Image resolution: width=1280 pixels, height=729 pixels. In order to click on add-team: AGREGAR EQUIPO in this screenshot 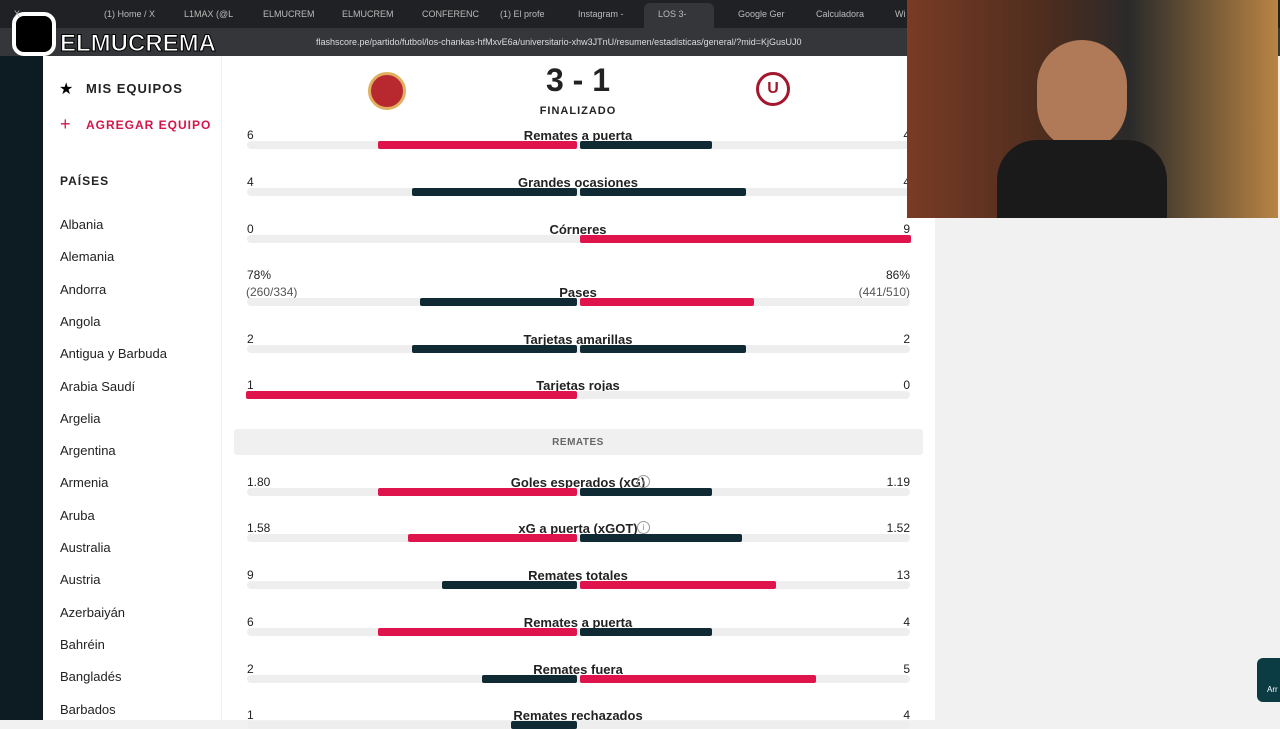, I will do `click(149, 125)`.